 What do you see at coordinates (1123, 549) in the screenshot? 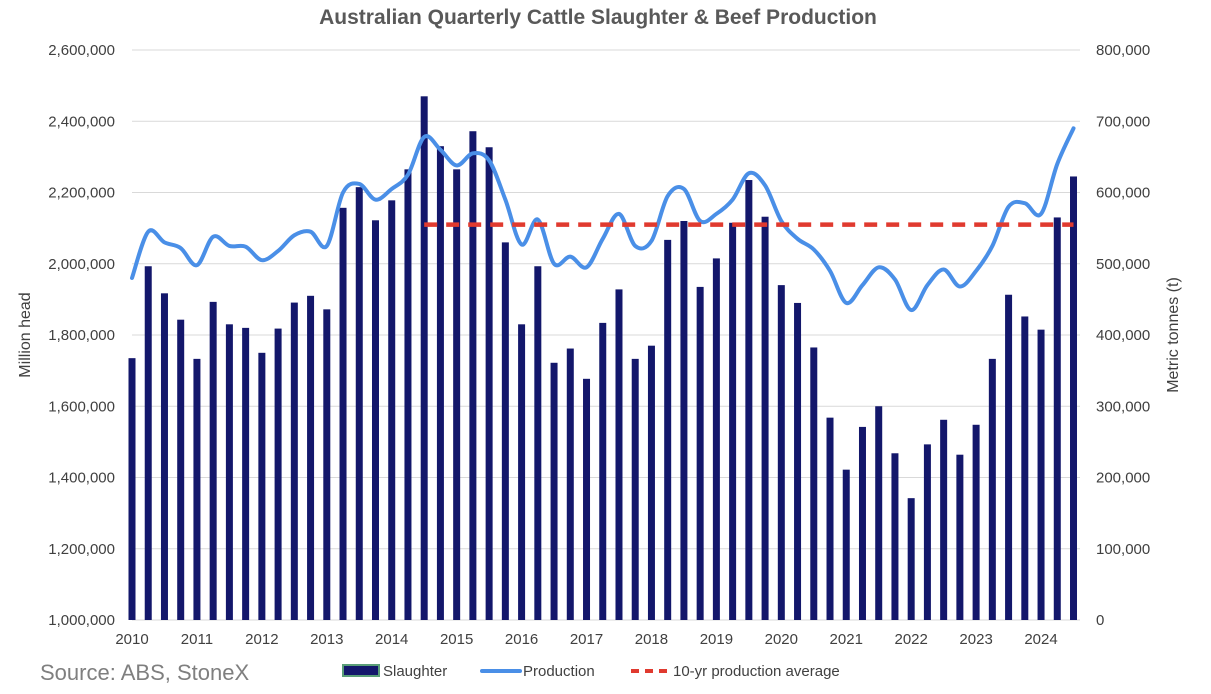
I see `y-right-tick-label: 100,000` at bounding box center [1123, 549].